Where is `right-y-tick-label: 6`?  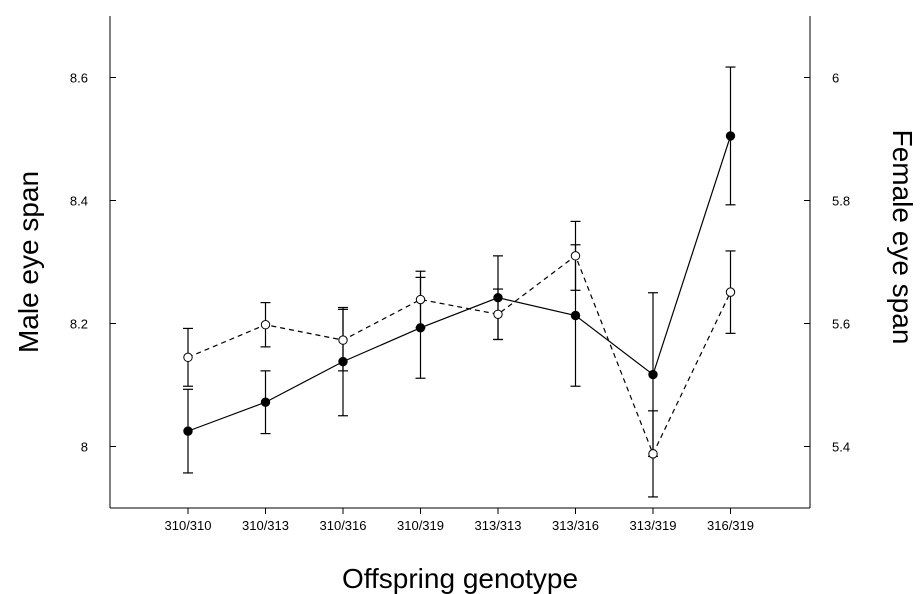
right-y-tick-label: 6 is located at coordinates (835, 78).